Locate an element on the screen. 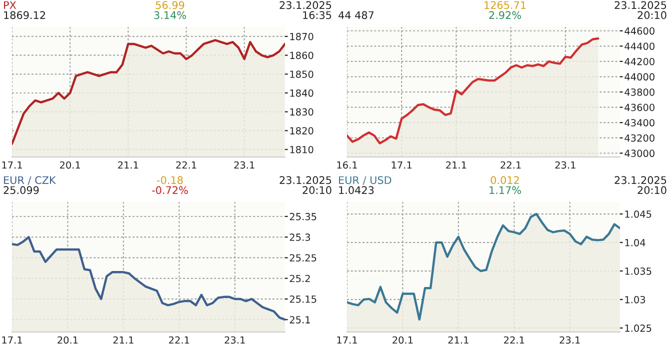  chart-subtitle: 1.0423 is located at coordinates (356, 190).